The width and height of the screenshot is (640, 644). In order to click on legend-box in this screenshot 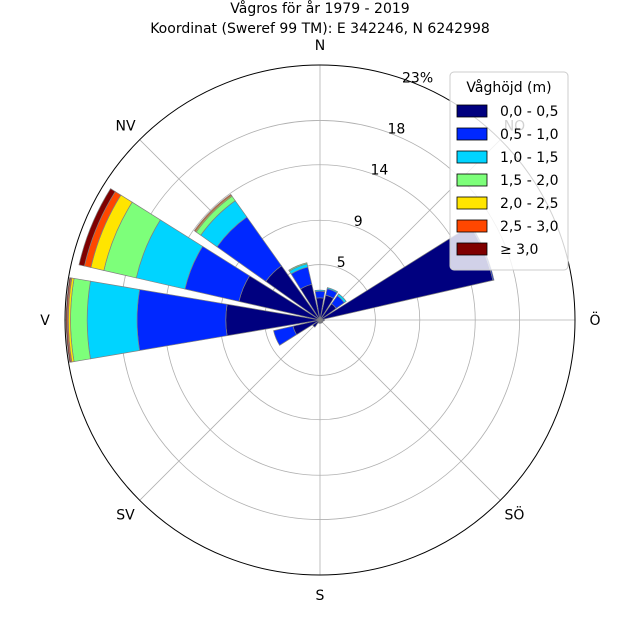, I will do `click(509, 171)`.